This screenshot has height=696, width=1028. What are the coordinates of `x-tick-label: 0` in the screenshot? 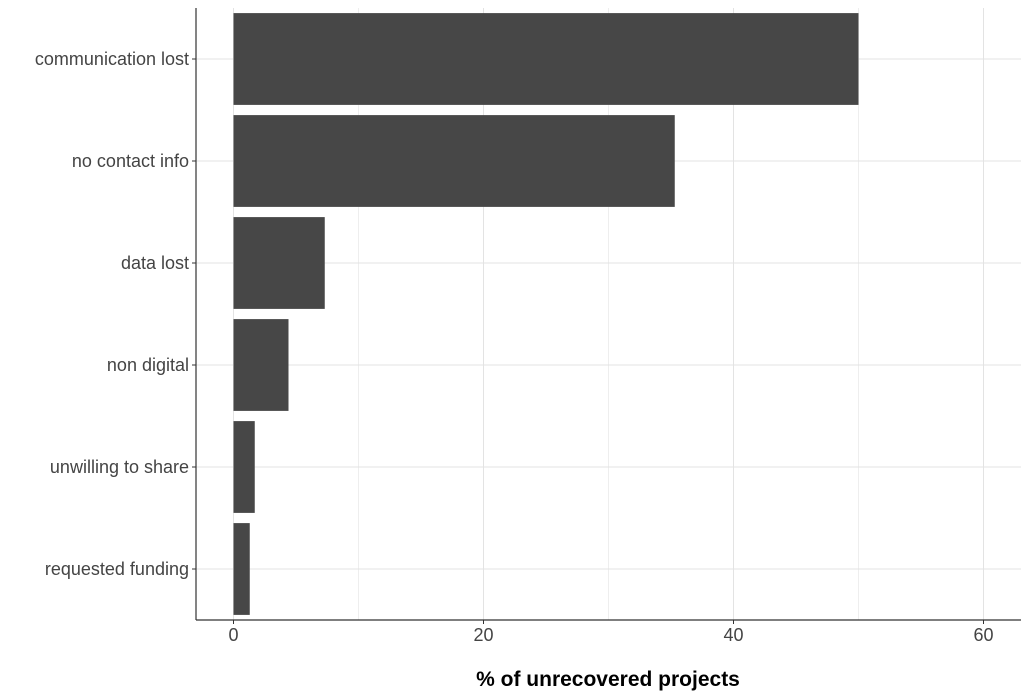 It's located at (233, 635).